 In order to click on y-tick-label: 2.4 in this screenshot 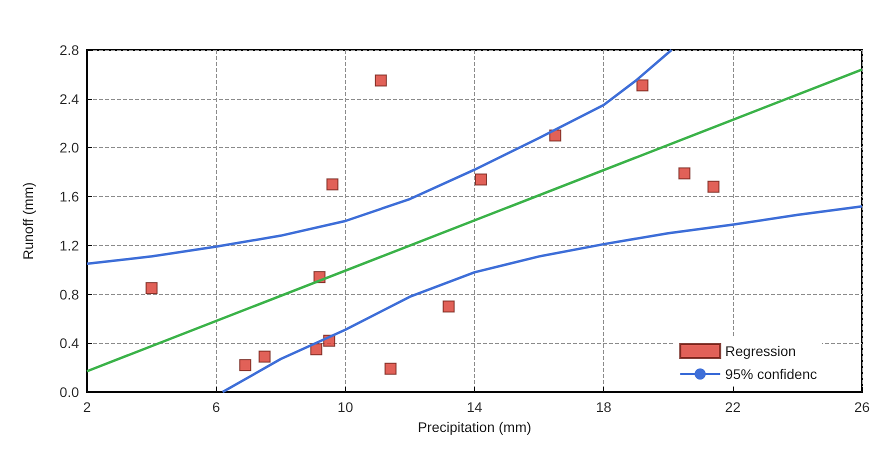, I will do `click(70, 98)`.